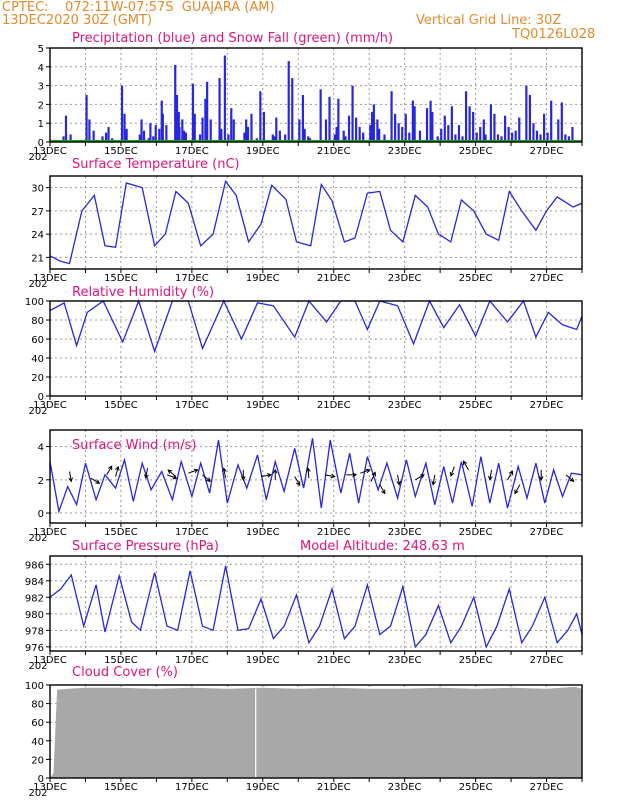 The image size is (618, 800). What do you see at coordinates (476, 532) in the screenshot?
I see `x-tick-label: 25DEC` at bounding box center [476, 532].